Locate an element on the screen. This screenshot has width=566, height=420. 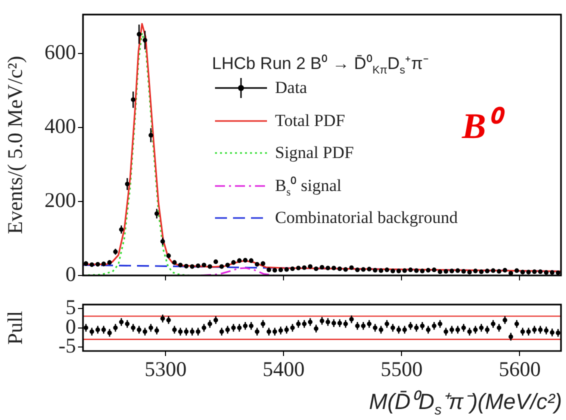
legend-label: B$_{s}$⁰ signal is located at coordinates (308, 186).